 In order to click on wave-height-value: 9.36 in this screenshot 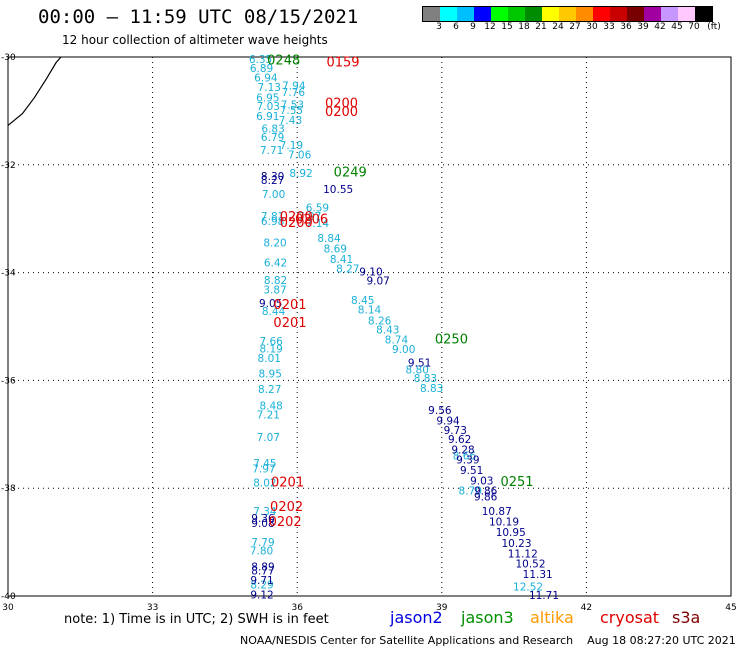, I will do `click(263, 519)`.